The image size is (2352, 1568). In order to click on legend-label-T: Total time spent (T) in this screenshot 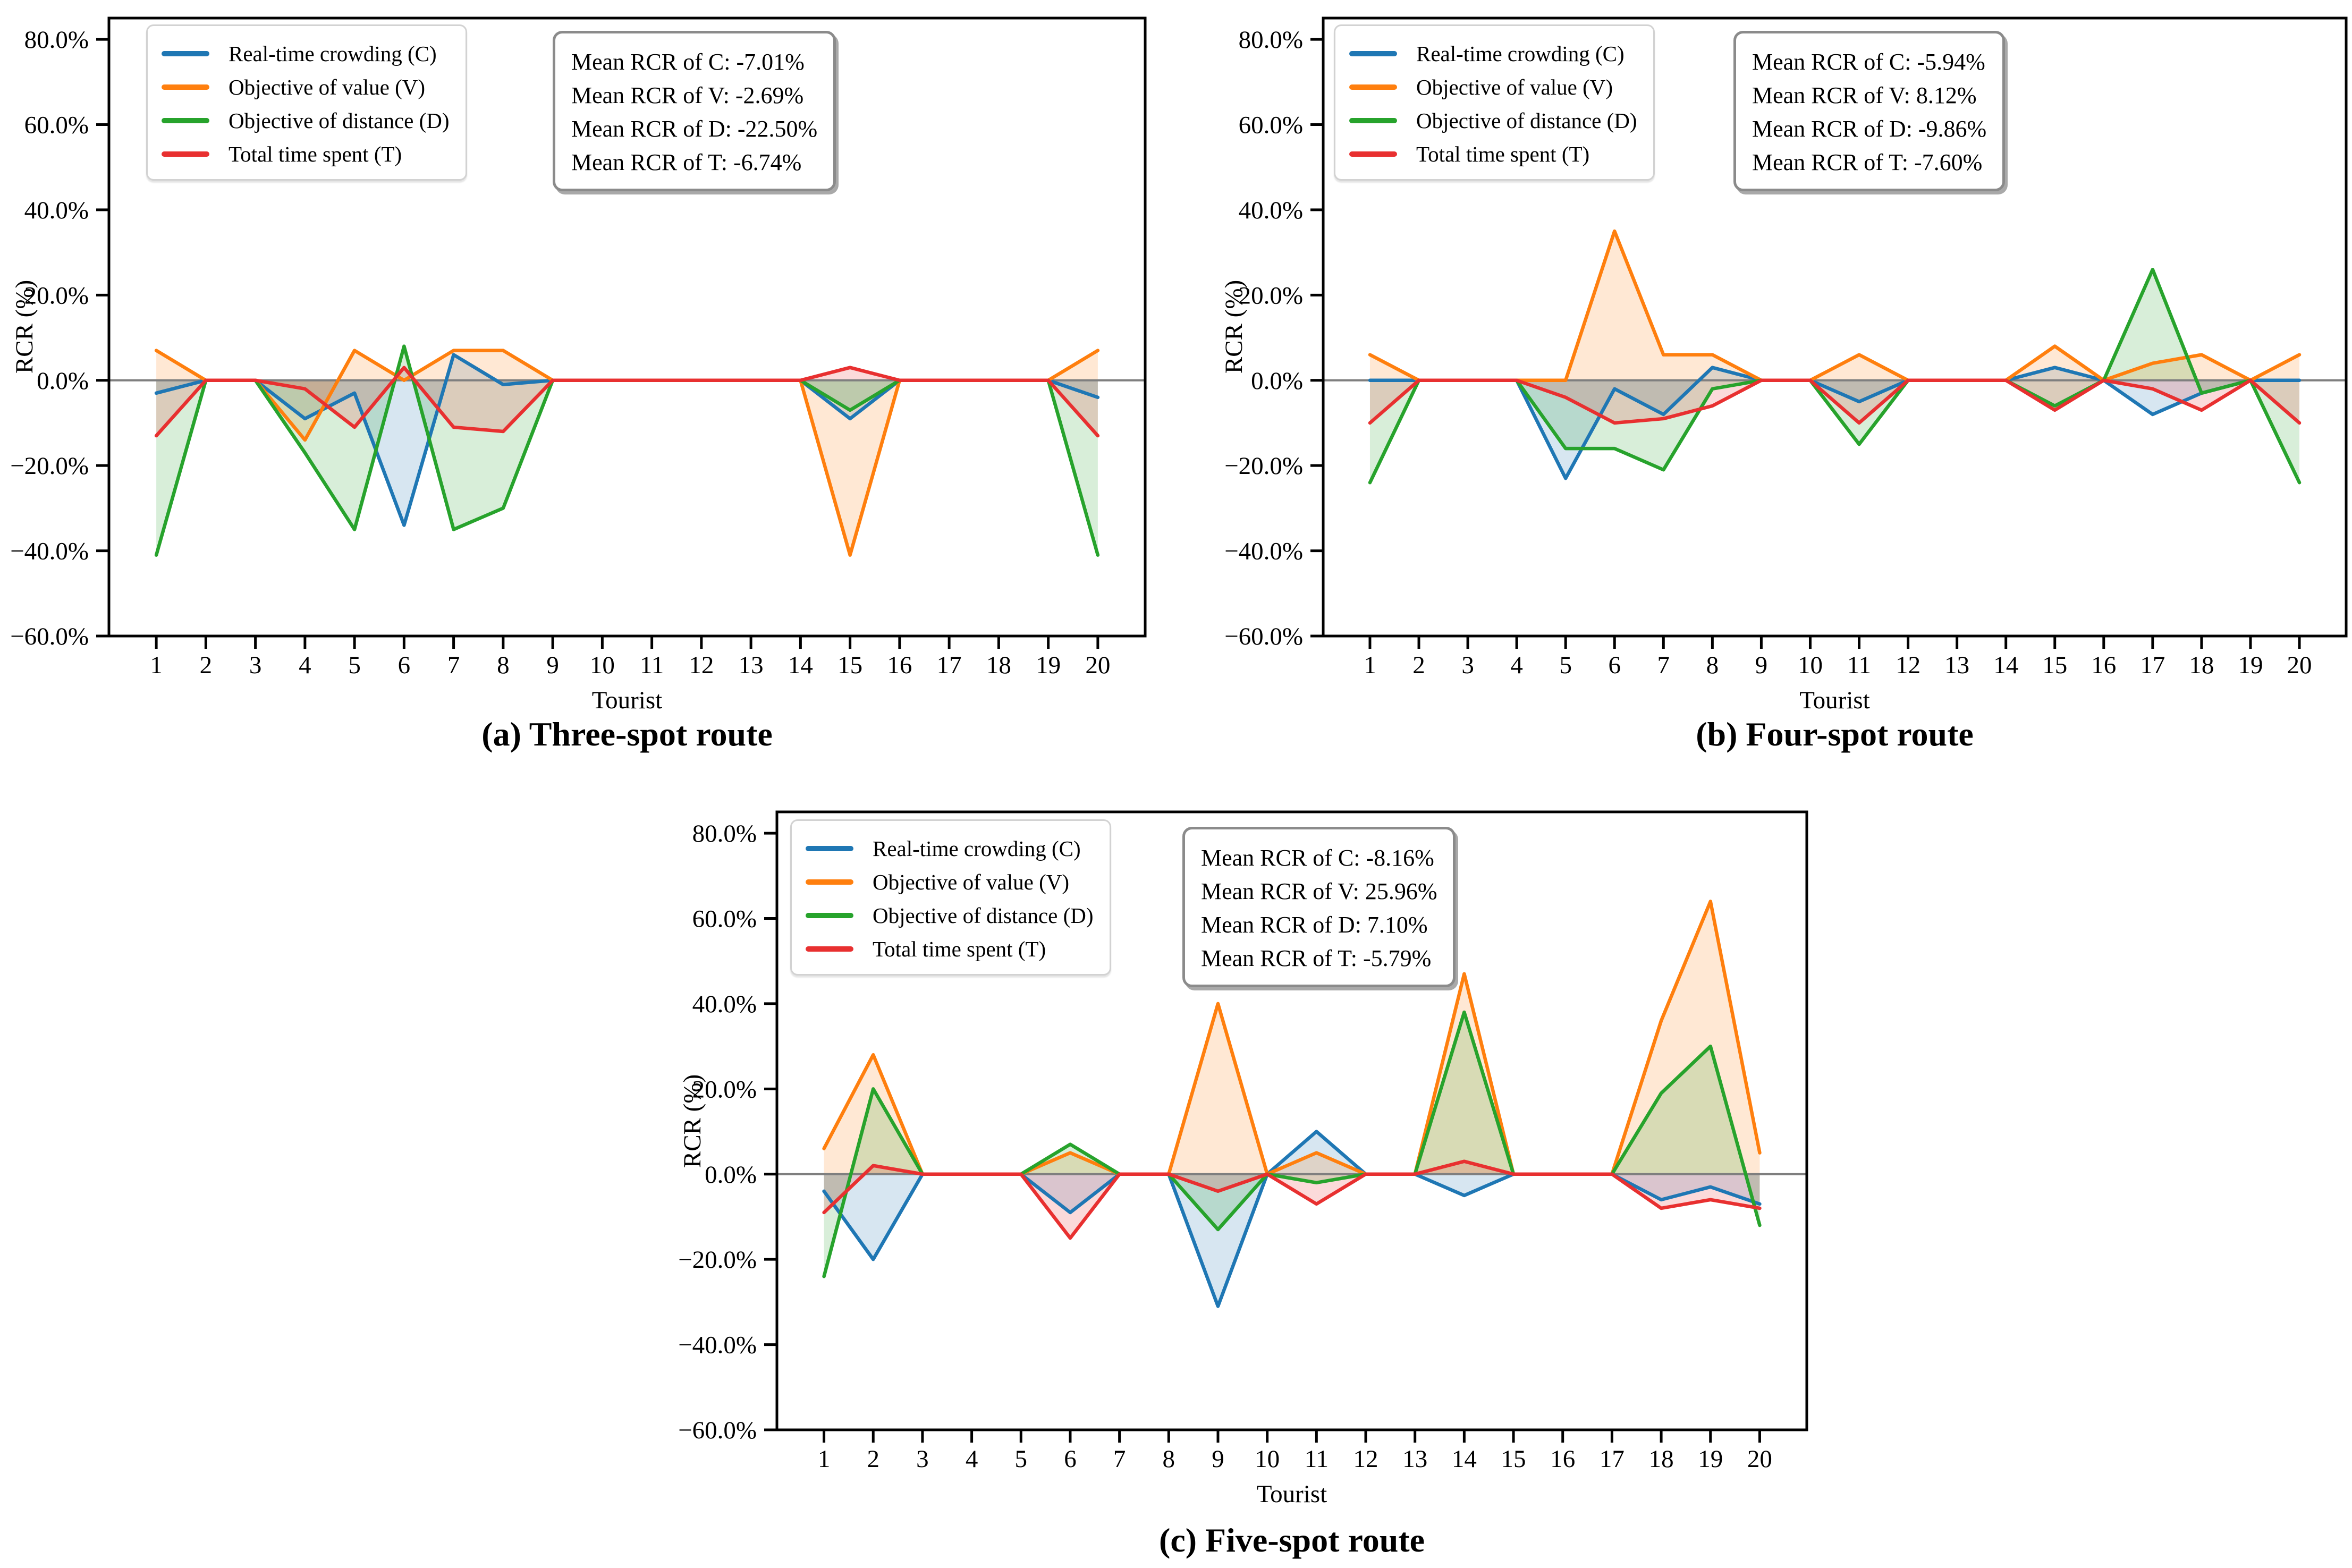, I will do `click(1503, 153)`.